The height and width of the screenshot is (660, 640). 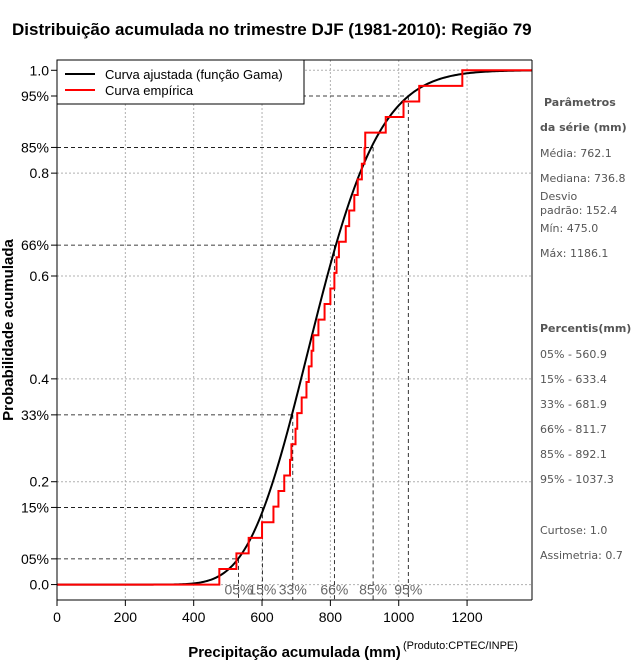 What do you see at coordinates (35, 96) in the screenshot?
I see `y-tick-label: 95%` at bounding box center [35, 96].